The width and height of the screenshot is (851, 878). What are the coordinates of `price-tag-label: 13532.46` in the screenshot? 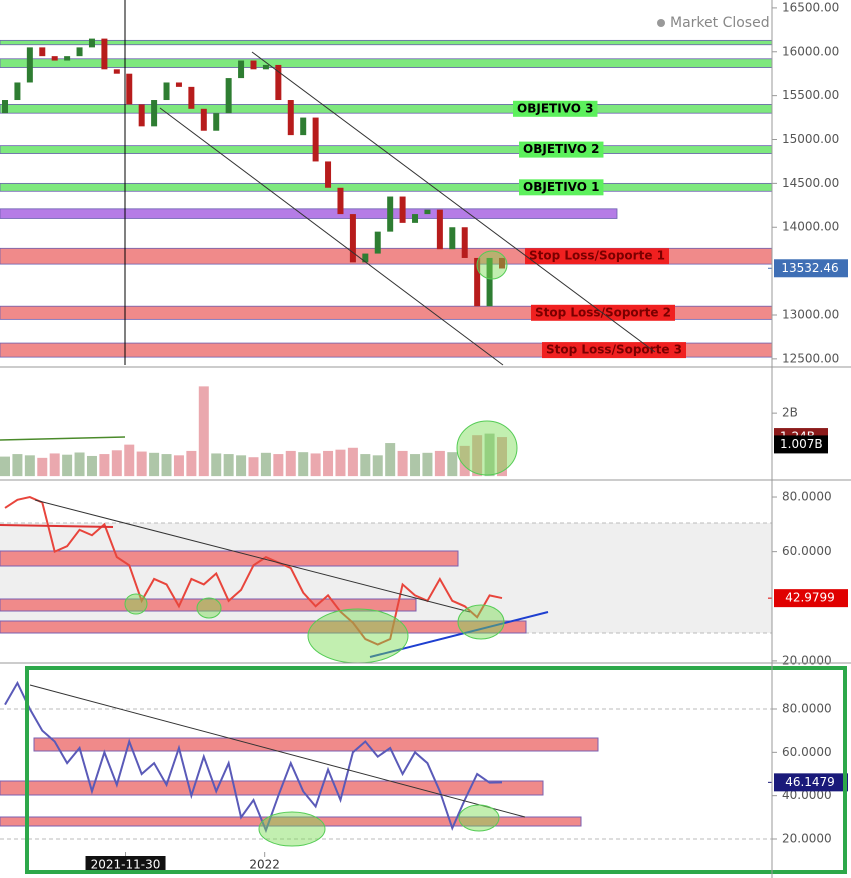 It's located at (809, 268).